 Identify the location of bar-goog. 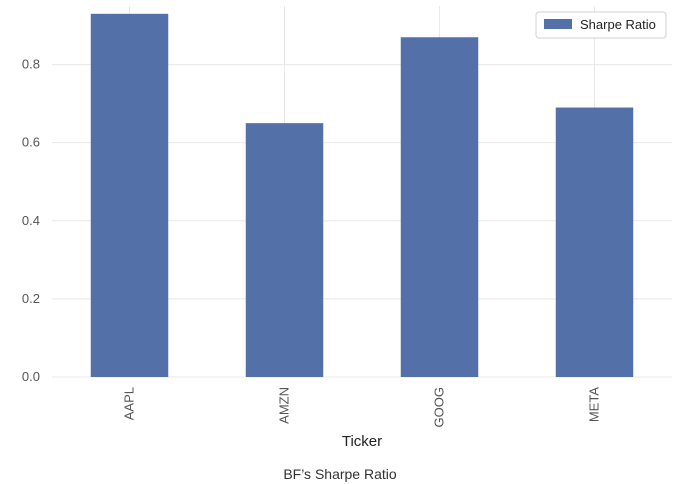
(439, 207).